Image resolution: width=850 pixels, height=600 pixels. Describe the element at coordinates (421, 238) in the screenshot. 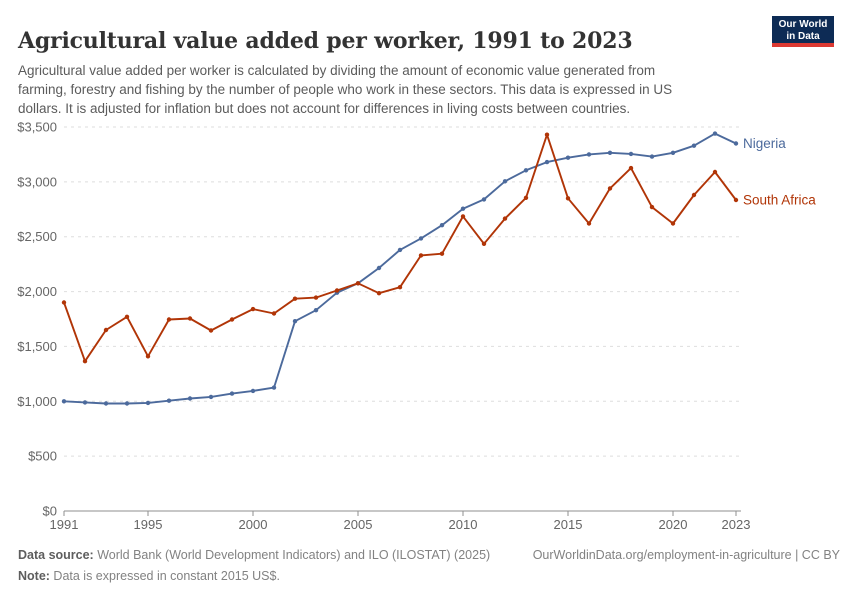

I see `nigeria-point-2008` at that location.